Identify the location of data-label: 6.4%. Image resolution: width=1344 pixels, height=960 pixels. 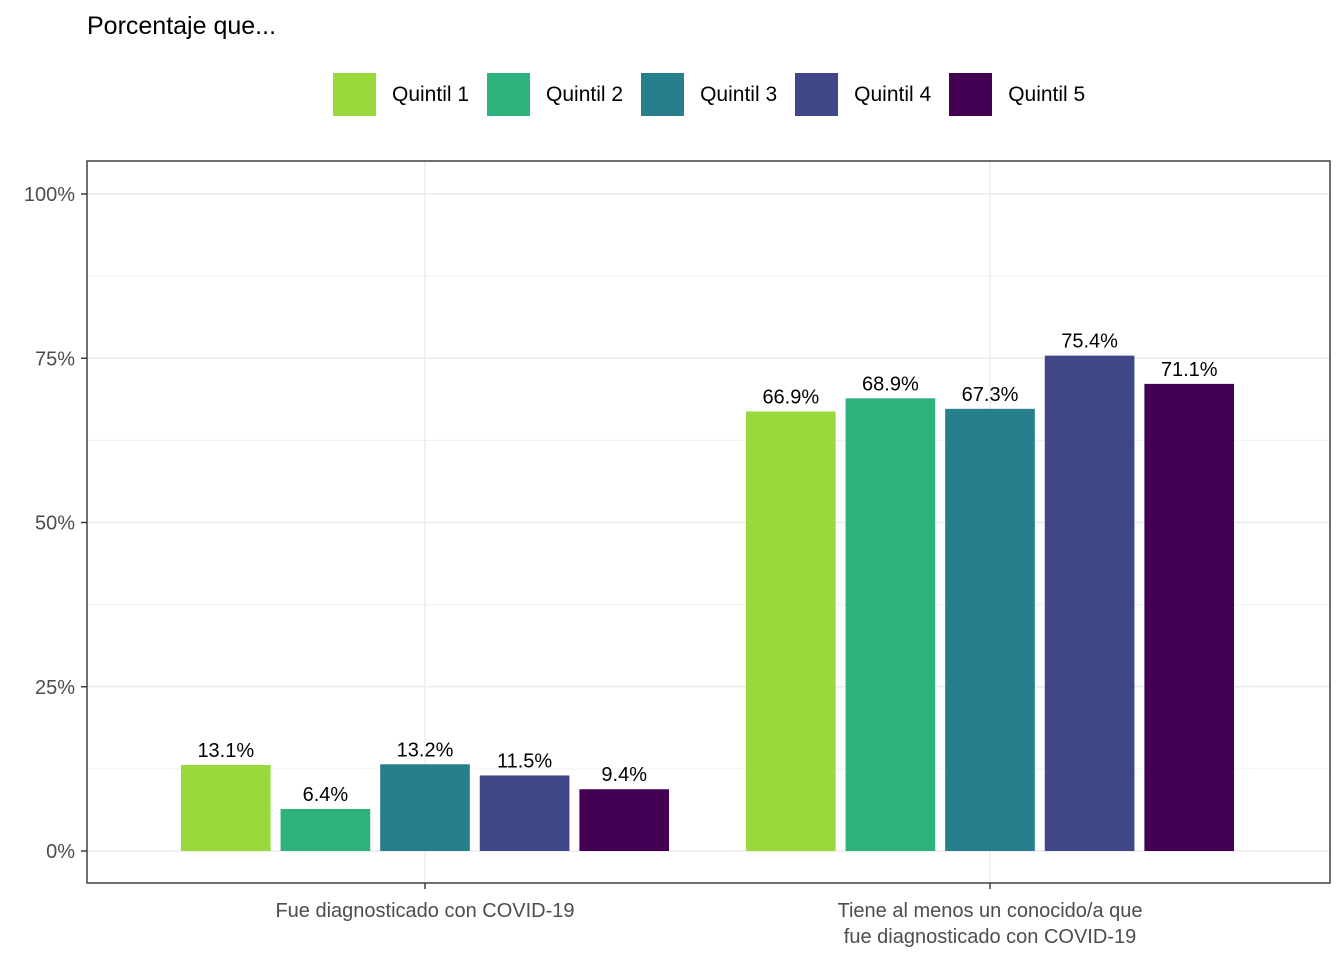
(326, 795).